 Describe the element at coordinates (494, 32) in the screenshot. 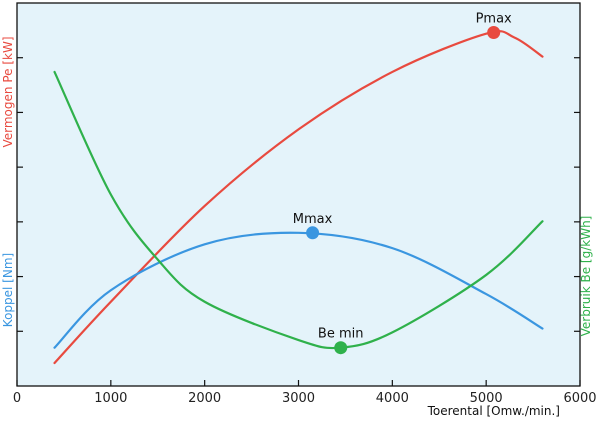

I see `point-marker-vermogen` at that location.